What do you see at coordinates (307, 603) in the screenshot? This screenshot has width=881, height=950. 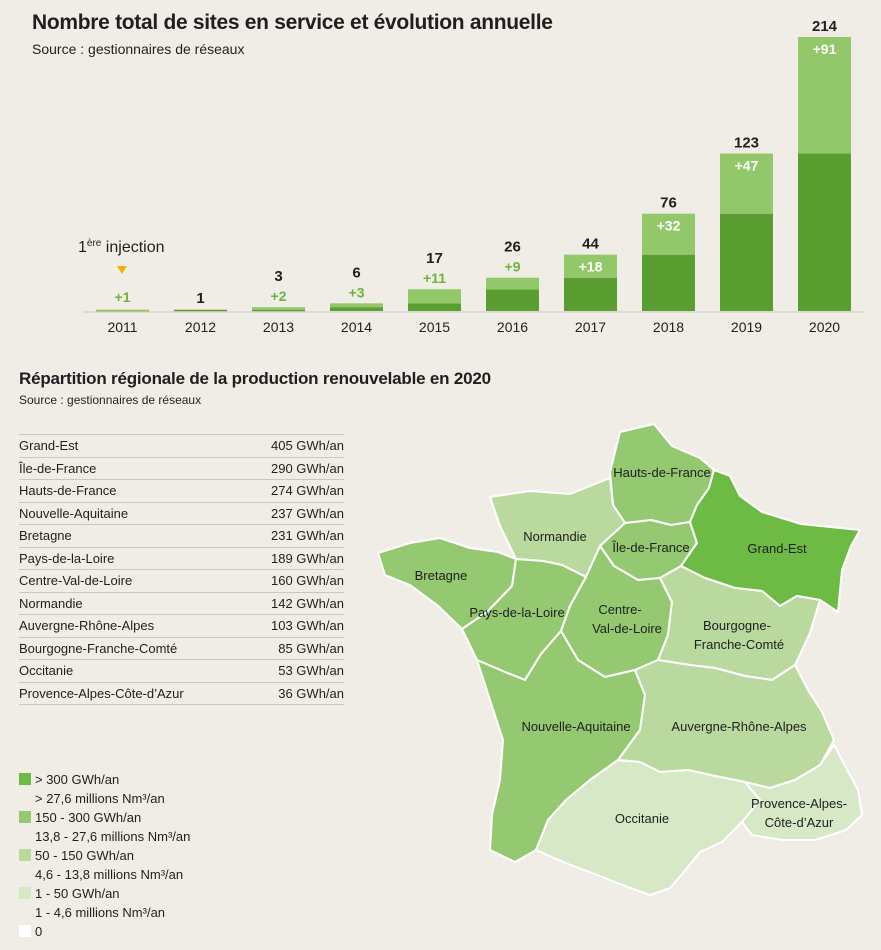 I see `region-value: 142 GWh/an` at bounding box center [307, 603].